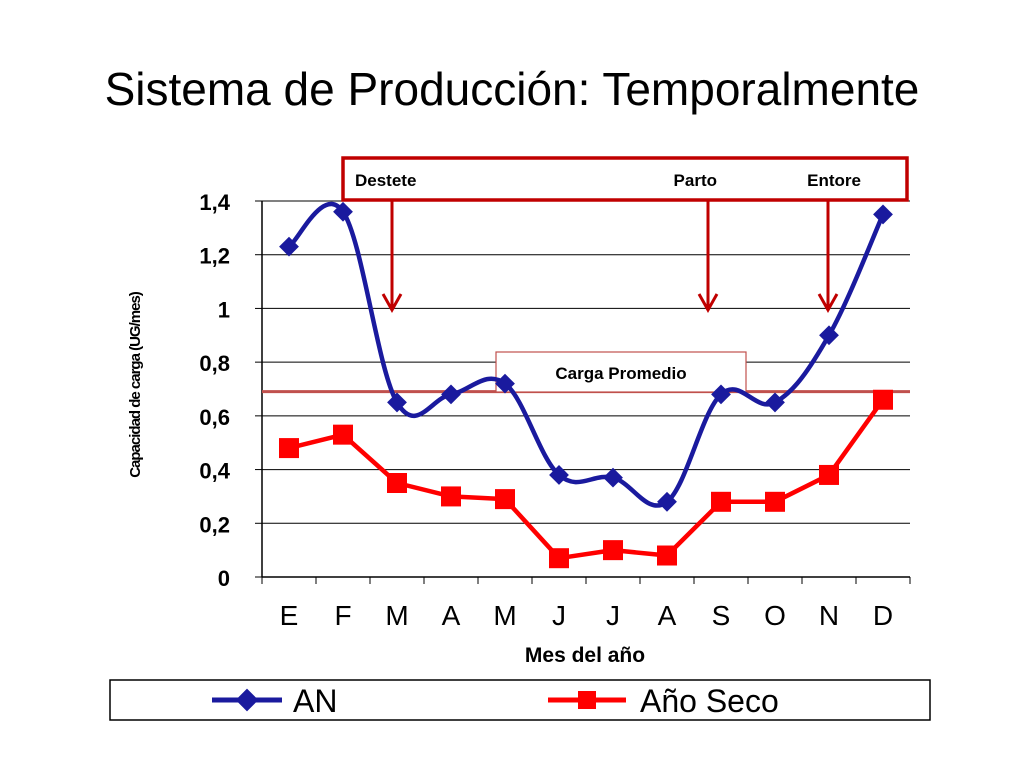 The width and height of the screenshot is (1024, 768). I want to click on legend-an-label: AN, so click(315, 701).